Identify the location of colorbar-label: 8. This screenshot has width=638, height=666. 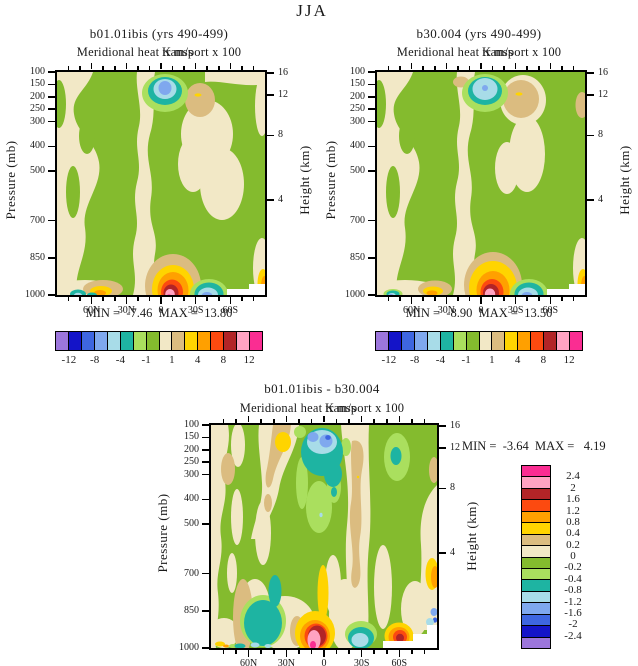
(223, 360).